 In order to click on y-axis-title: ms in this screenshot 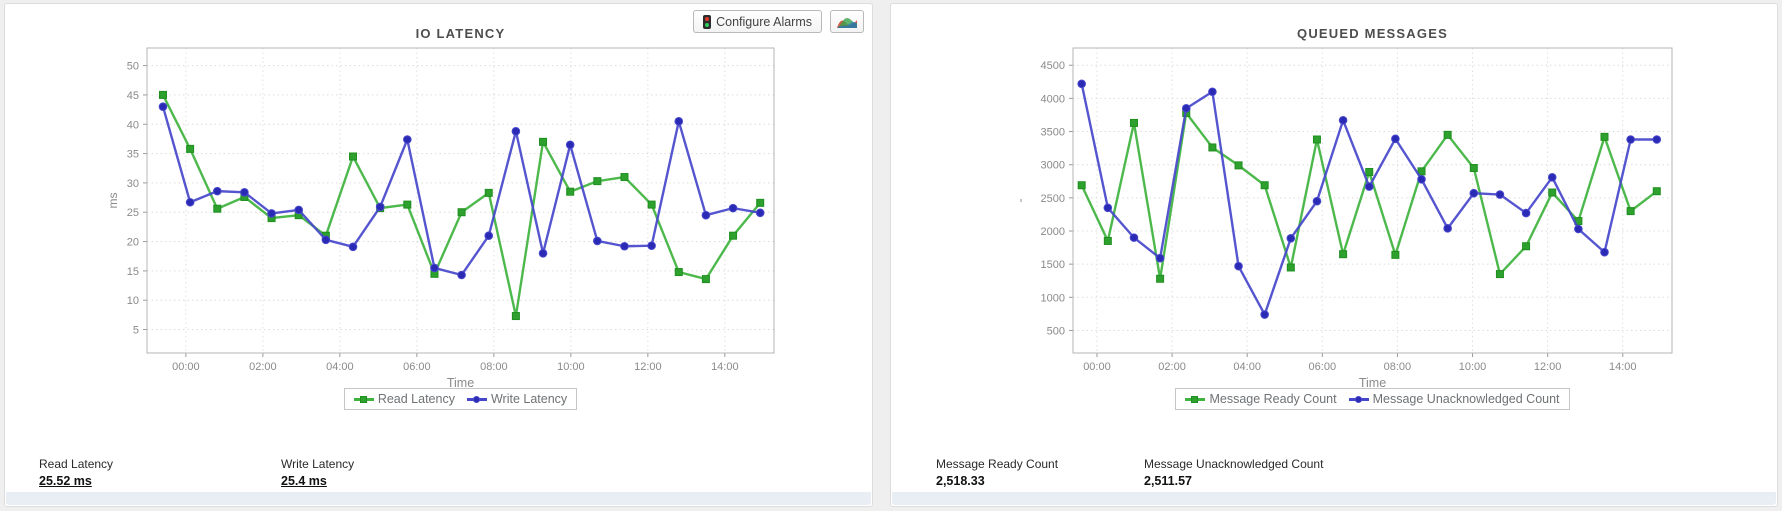, I will do `click(113, 201)`.